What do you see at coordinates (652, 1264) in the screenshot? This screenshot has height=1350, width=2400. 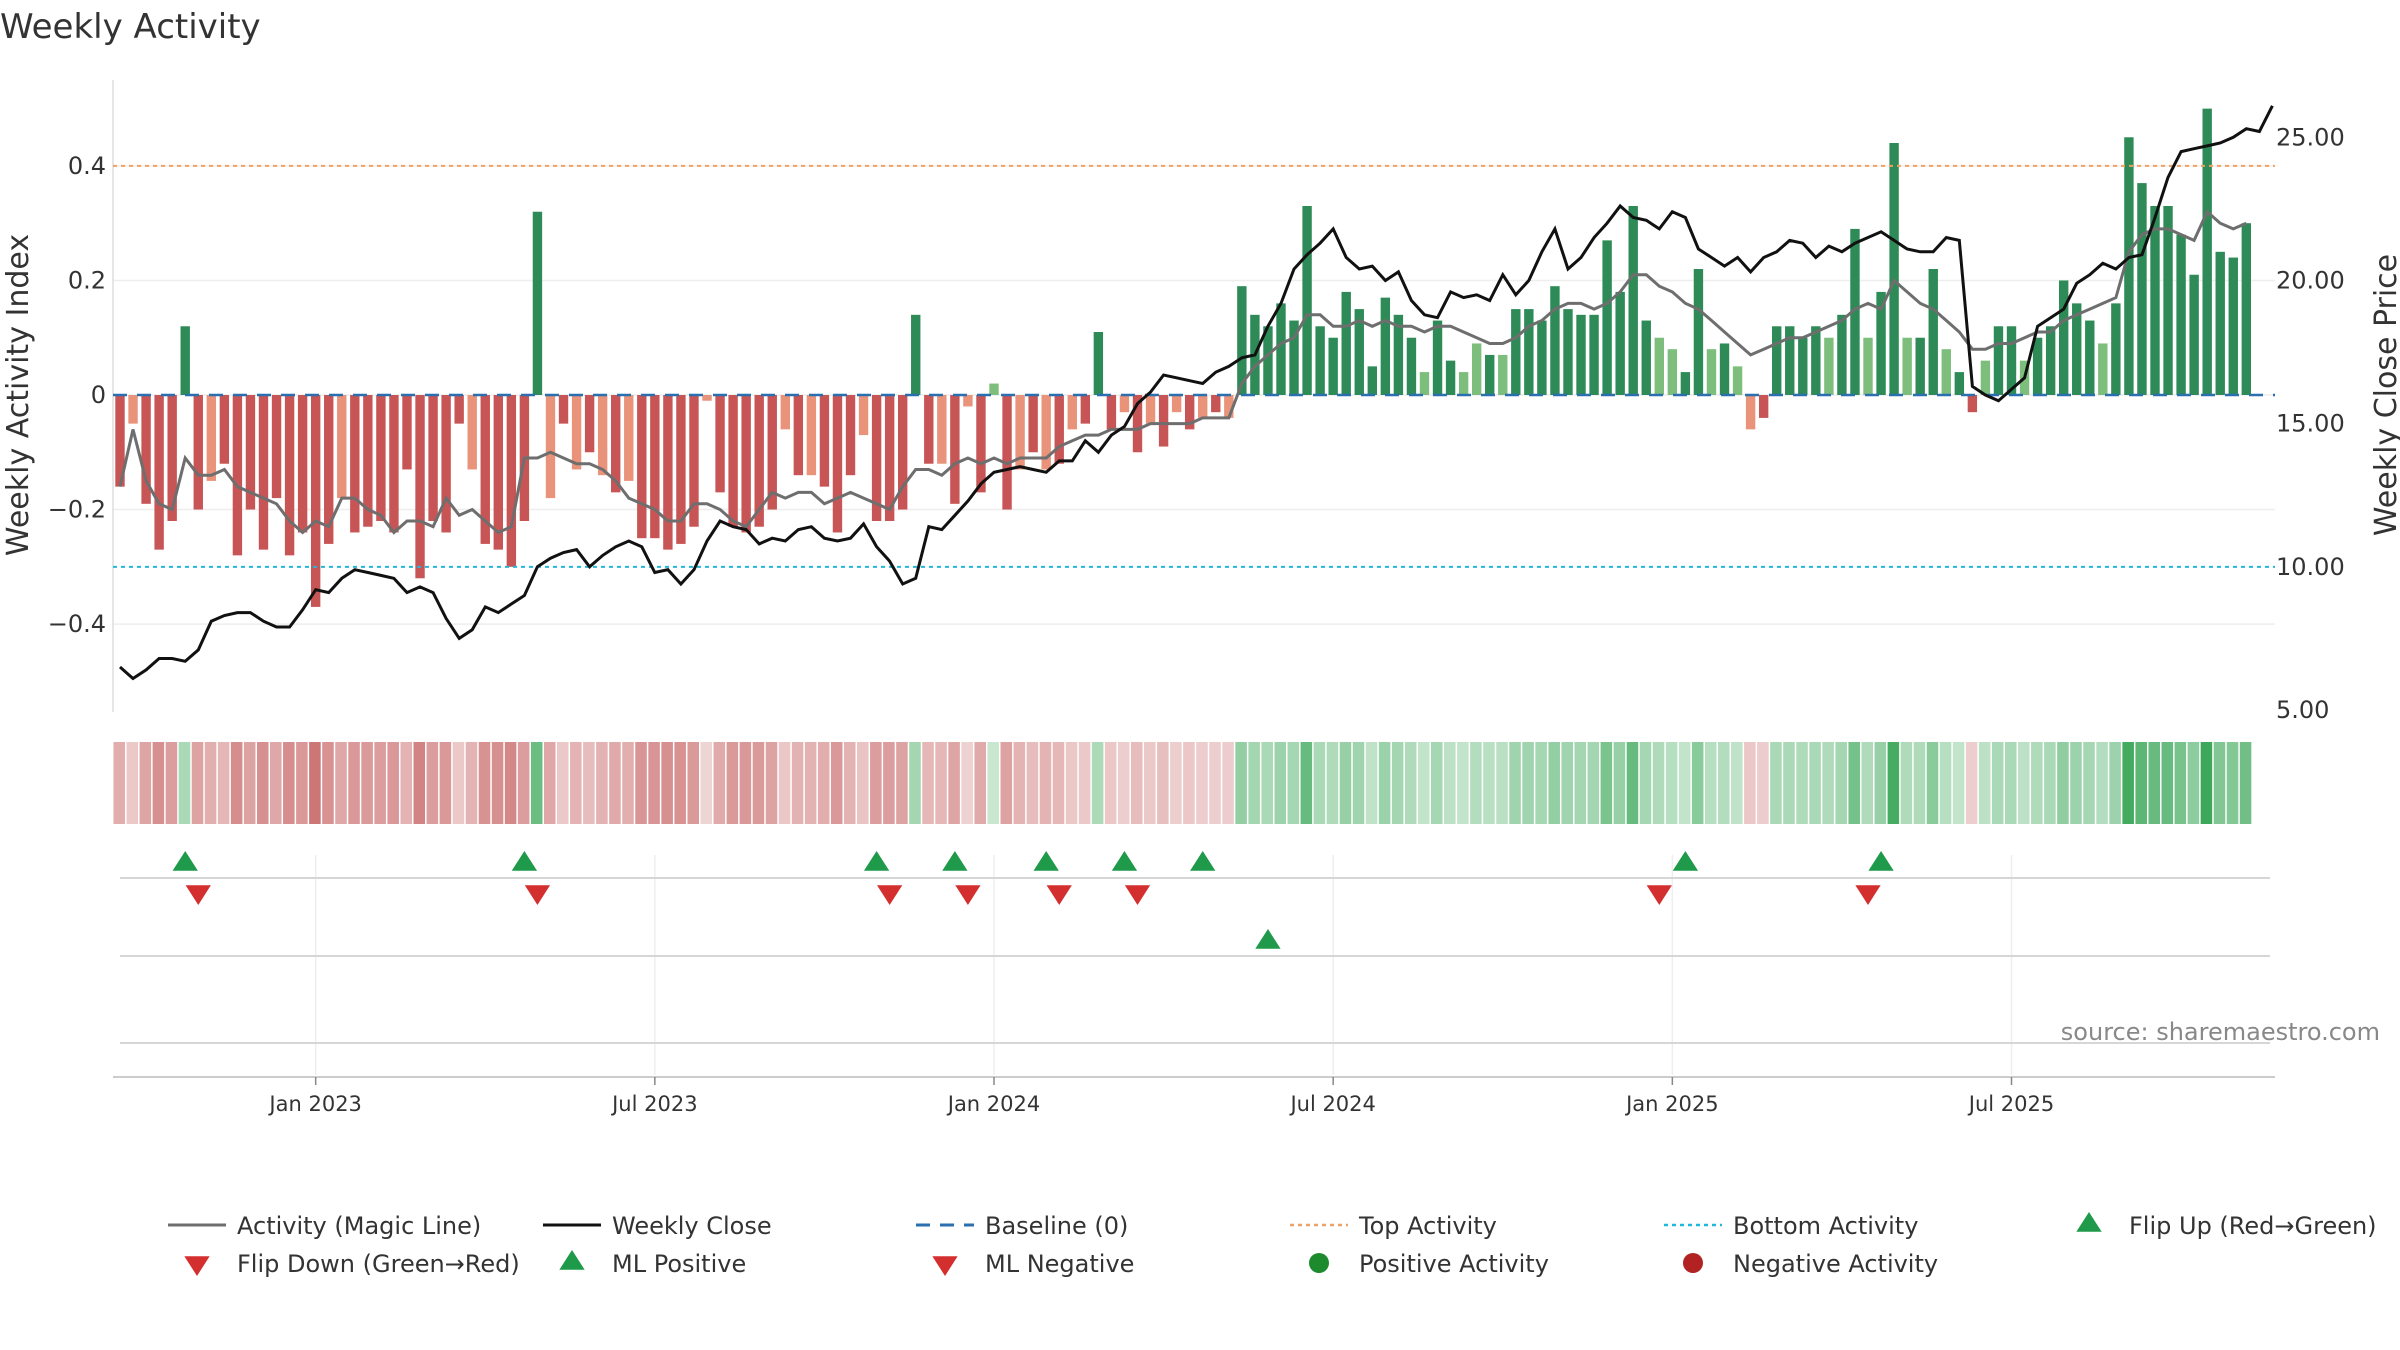 I see `legend-item-7: ML Positive` at bounding box center [652, 1264].